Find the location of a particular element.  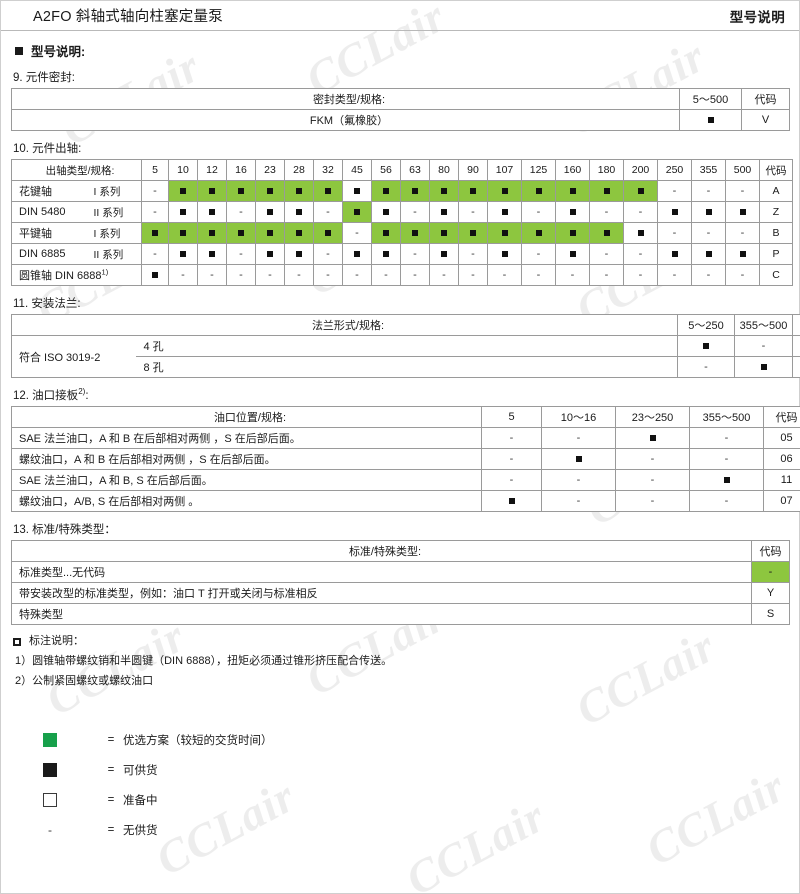

footnote-ref-2: 2) is located at coordinates (82, 392).